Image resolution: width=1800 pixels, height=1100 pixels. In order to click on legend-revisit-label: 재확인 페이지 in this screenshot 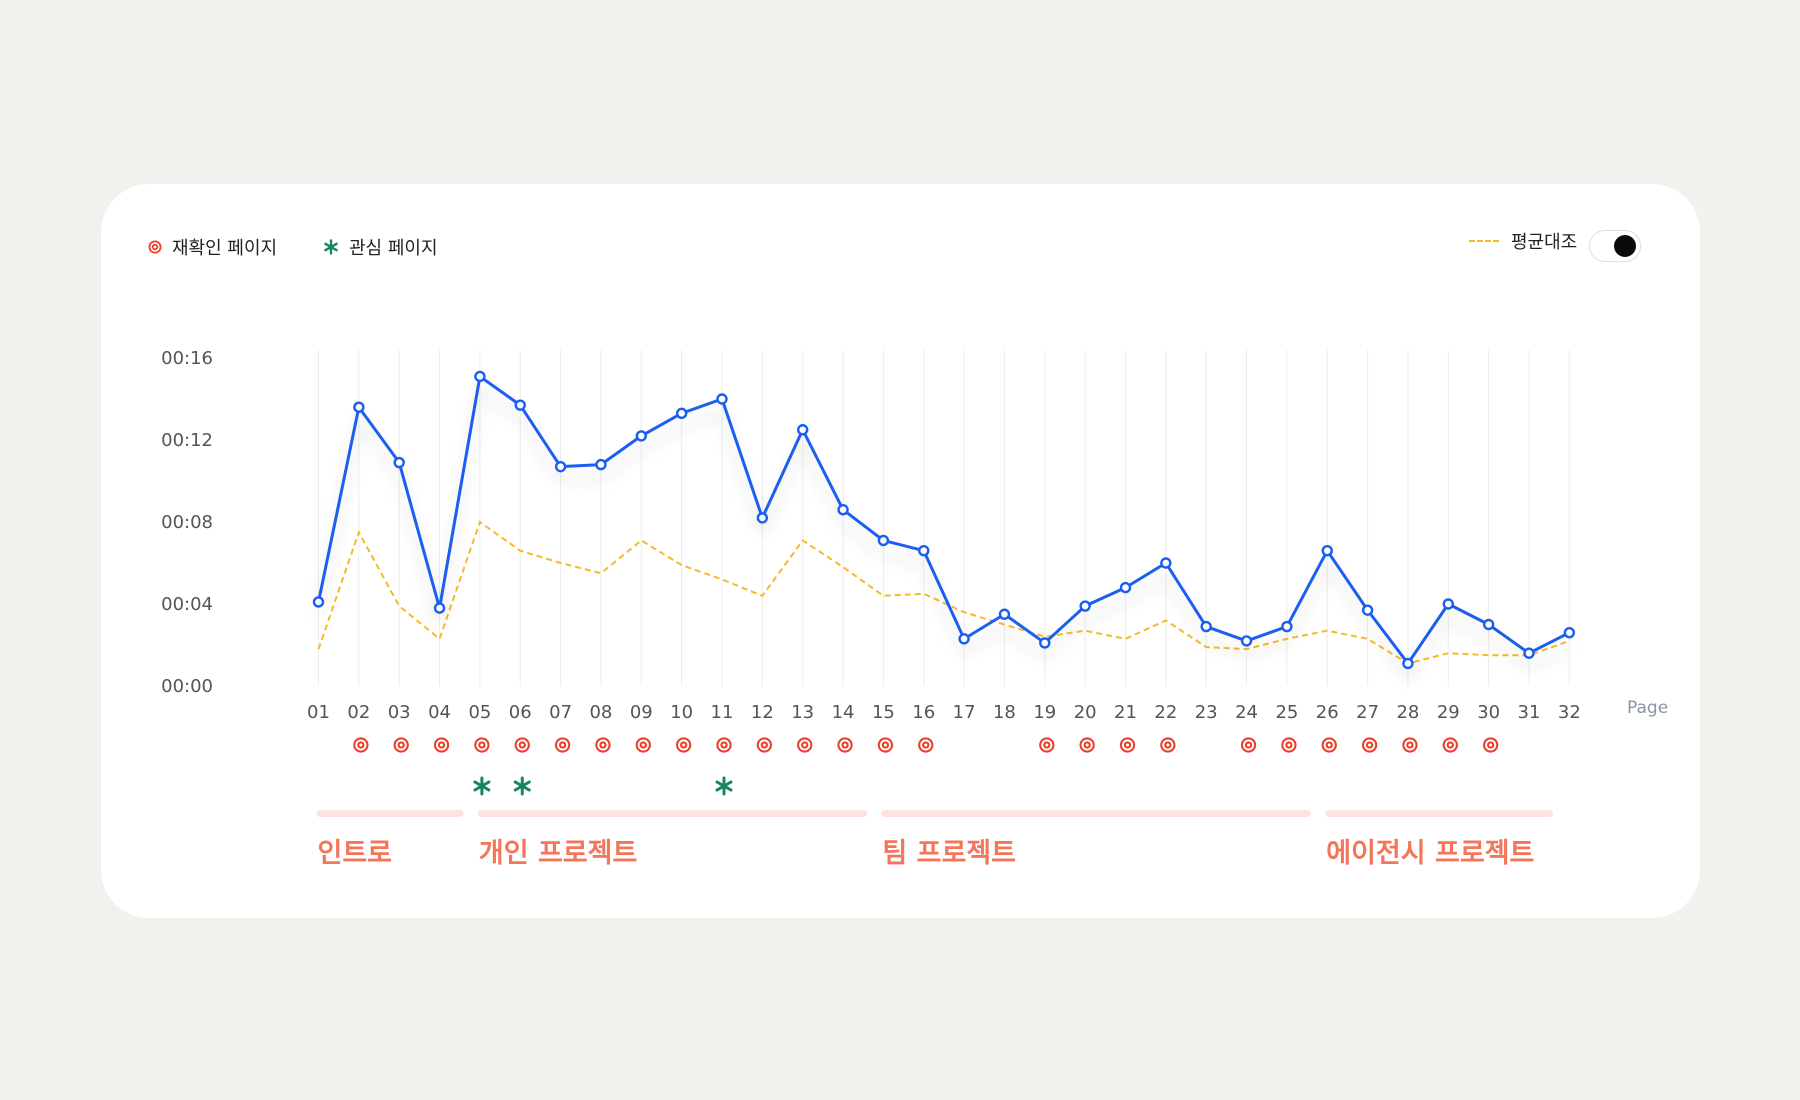, I will do `click(225, 248)`.